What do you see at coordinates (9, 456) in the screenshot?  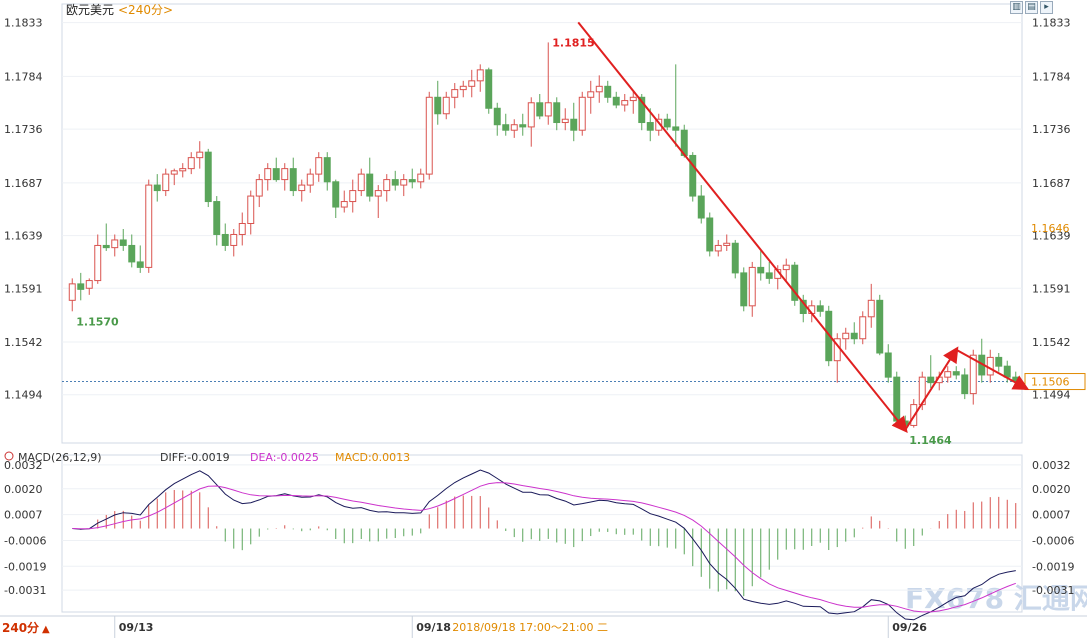 I see `macd-settings-icon` at bounding box center [9, 456].